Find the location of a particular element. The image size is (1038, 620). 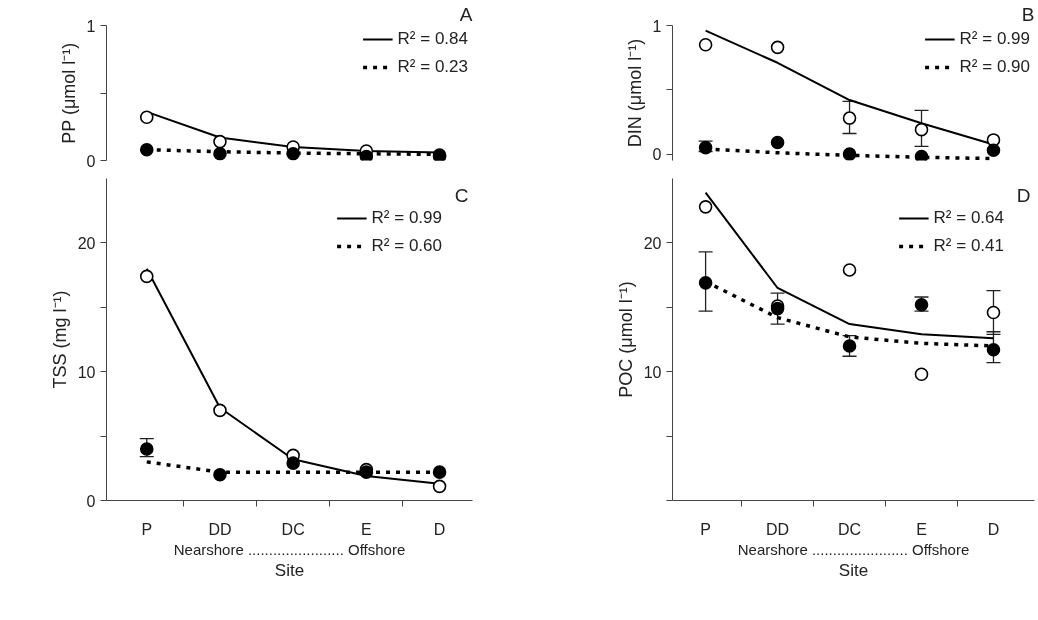

legend-label: R² = 0.84 is located at coordinates (432, 39).